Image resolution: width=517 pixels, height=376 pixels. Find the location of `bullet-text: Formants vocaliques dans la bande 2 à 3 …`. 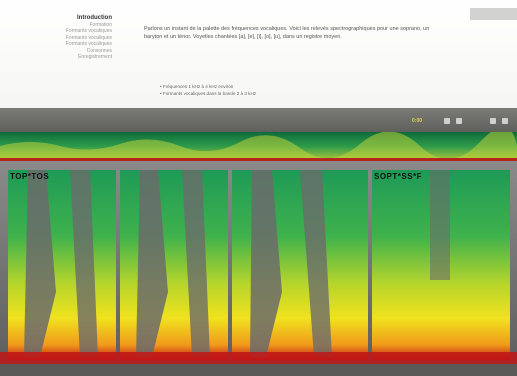

bullet-text: Formants vocaliques dans la bande 2 à 3 … is located at coordinates (209, 93).